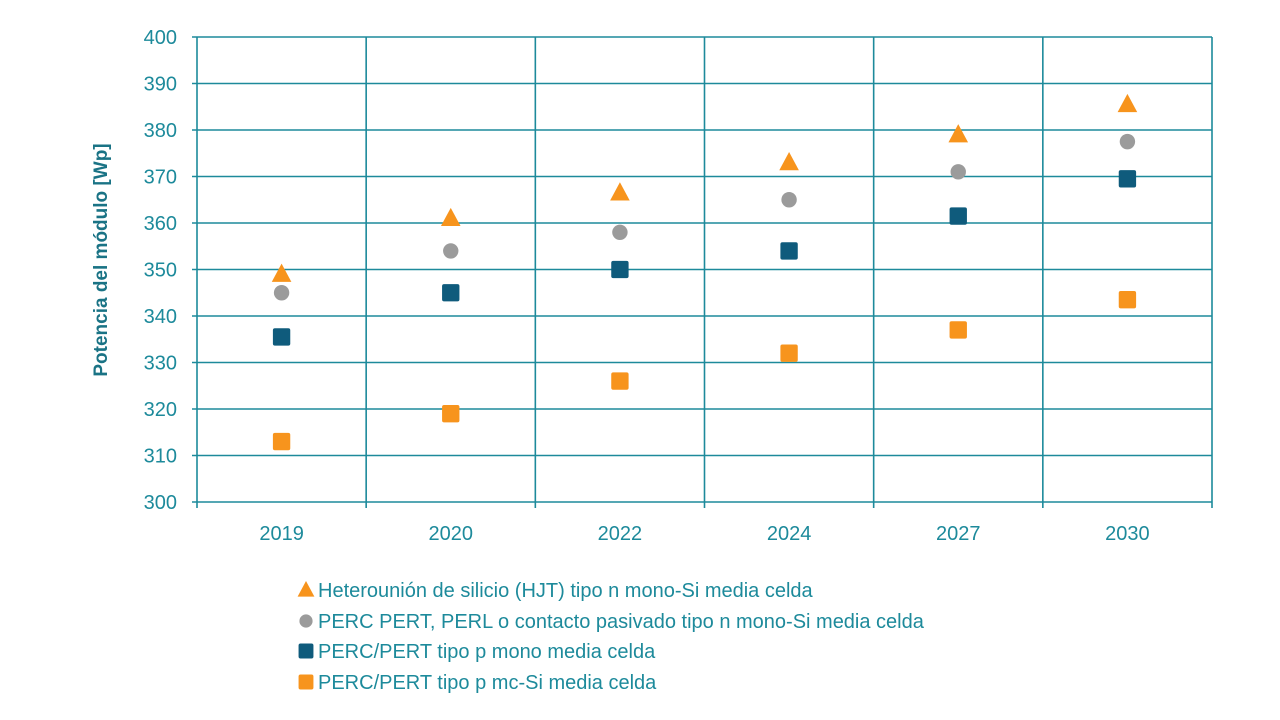 This screenshot has height=720, width=1280. What do you see at coordinates (160, 317) in the screenshot?
I see `y-tick-label: 340` at bounding box center [160, 317].